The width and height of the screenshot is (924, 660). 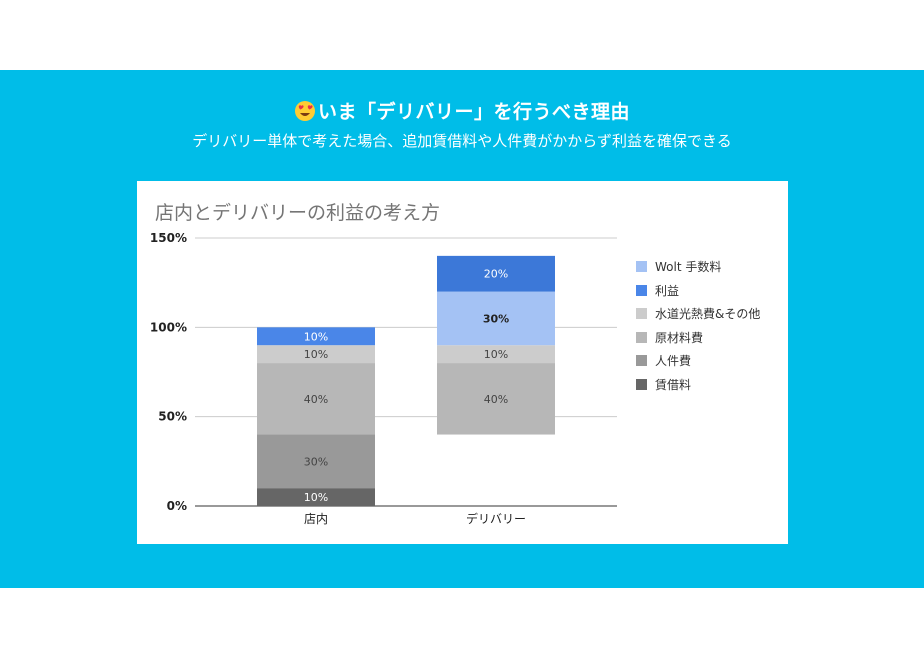 What do you see at coordinates (708, 314) in the screenshot?
I see `legend-label: 水道光熱費&その他` at bounding box center [708, 314].